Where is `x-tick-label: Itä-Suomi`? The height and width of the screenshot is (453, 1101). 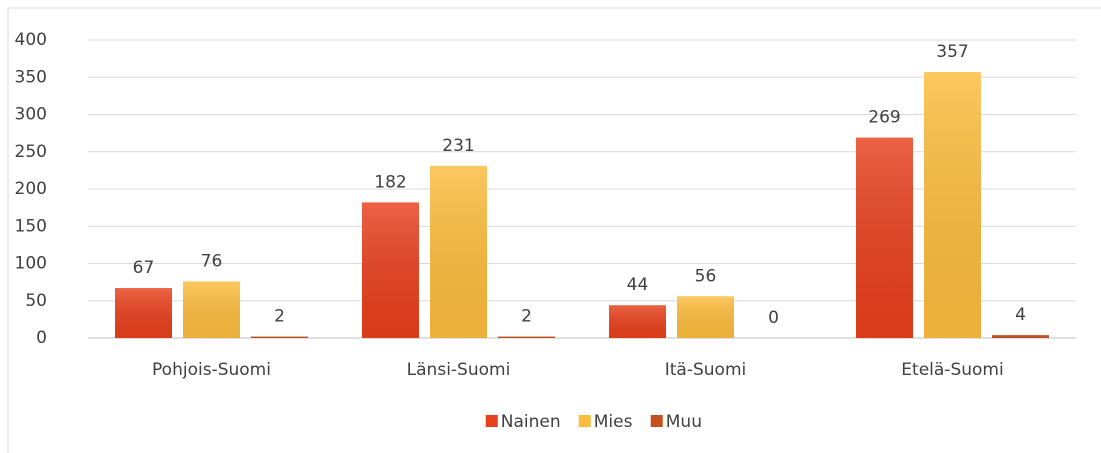
x-tick-label: Itä-Suomi is located at coordinates (705, 370).